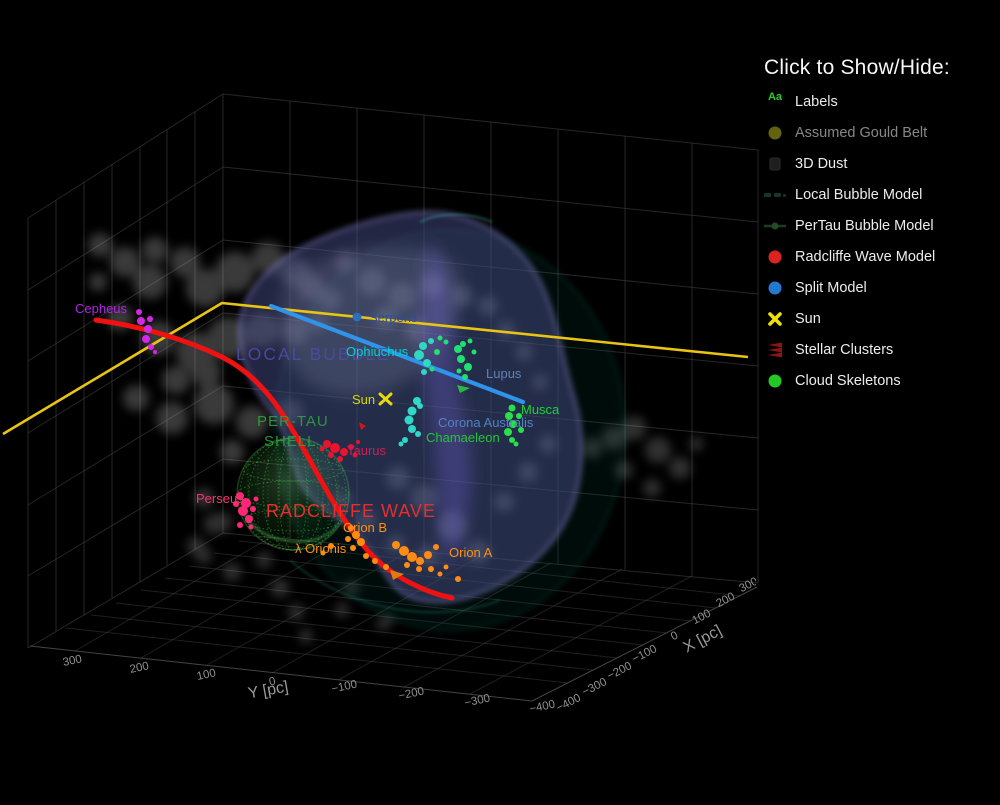  Describe the element at coordinates (290, 441) in the screenshot. I see `annotation-pertau-line2: SHELL` at that location.